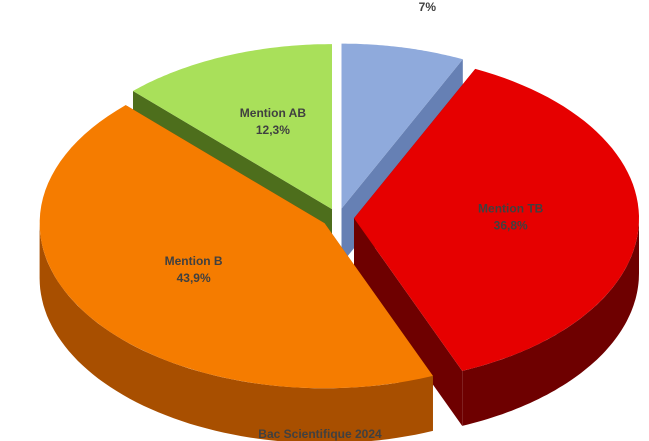  What do you see at coordinates (428, 7) in the screenshot?
I see `slice-value: 7%` at bounding box center [428, 7].